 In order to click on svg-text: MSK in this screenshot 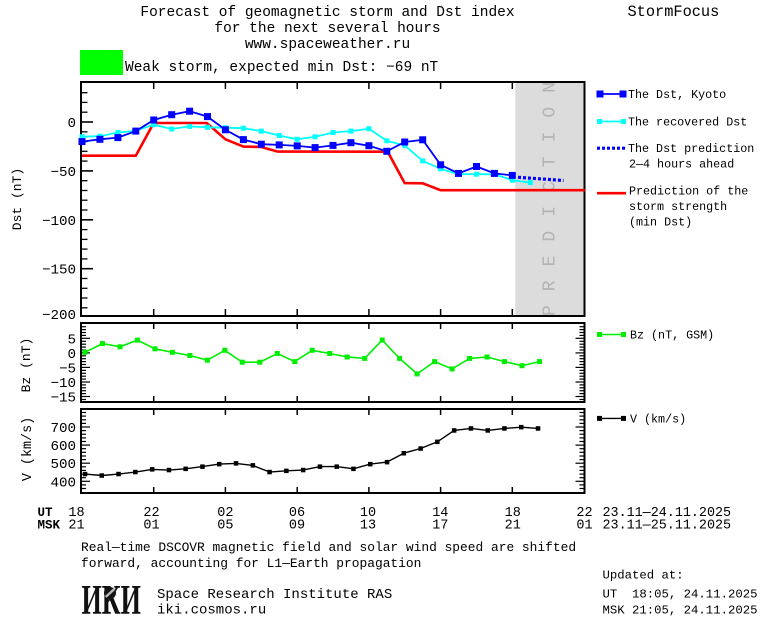, I will do `click(49, 526)`.